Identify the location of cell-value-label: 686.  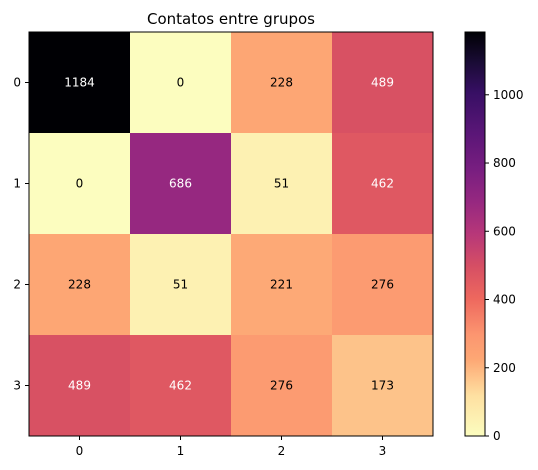
(180, 184).